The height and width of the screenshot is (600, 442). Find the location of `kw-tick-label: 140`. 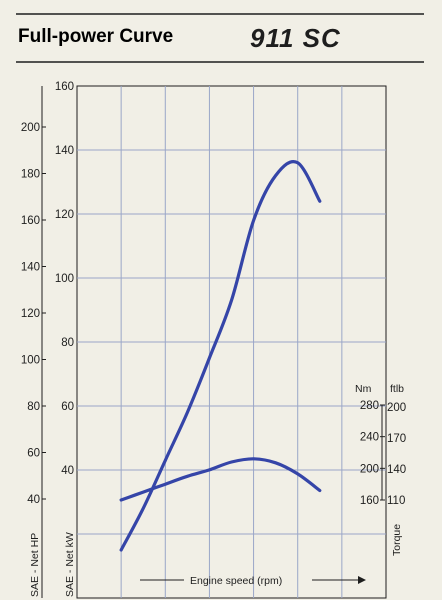

kw-tick-label: 140 is located at coordinates (64, 151).